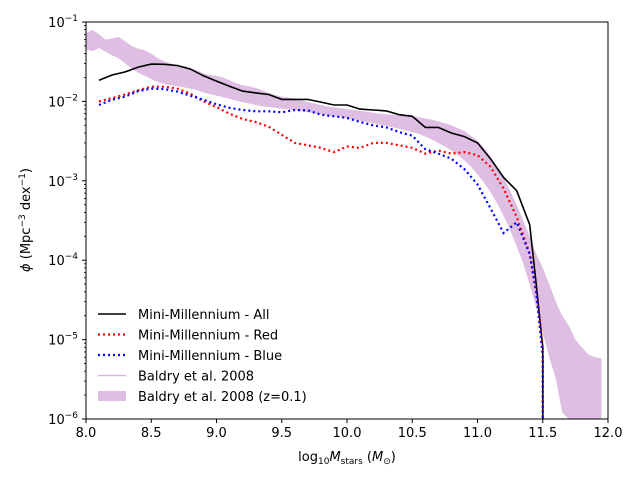  What do you see at coordinates (222, 397) in the screenshot?
I see `legend-label: Baldry et al. 2008 (z=0.1)` at bounding box center [222, 397].